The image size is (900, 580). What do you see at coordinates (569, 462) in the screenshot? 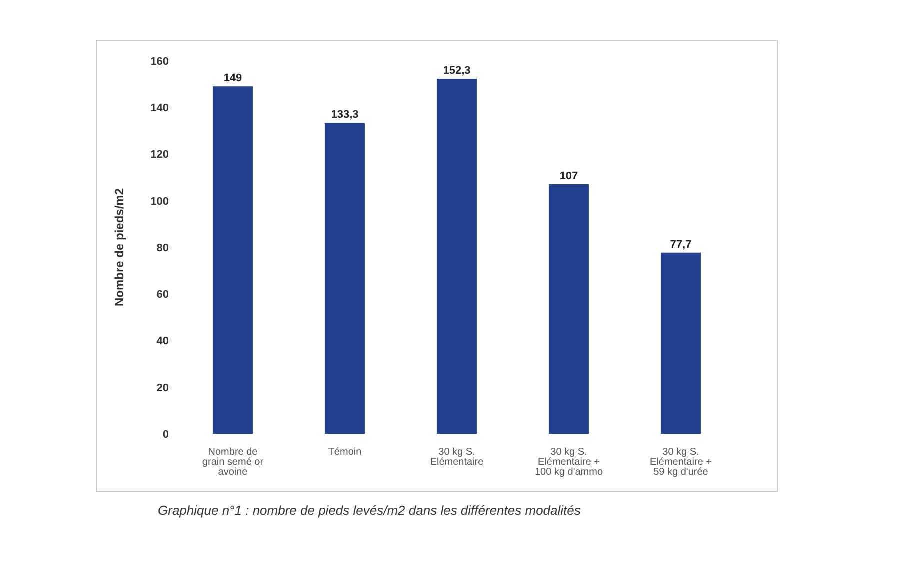
I see `x-tick-label: 30 kg S. Elémentaire + 100 kg d'ammo` at bounding box center [569, 462].